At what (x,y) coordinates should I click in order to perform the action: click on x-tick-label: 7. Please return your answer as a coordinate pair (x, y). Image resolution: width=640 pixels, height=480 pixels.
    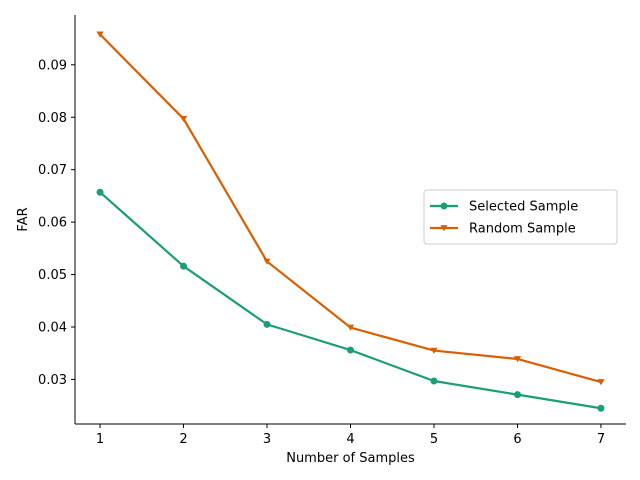
    Looking at the image, I should click on (601, 439).